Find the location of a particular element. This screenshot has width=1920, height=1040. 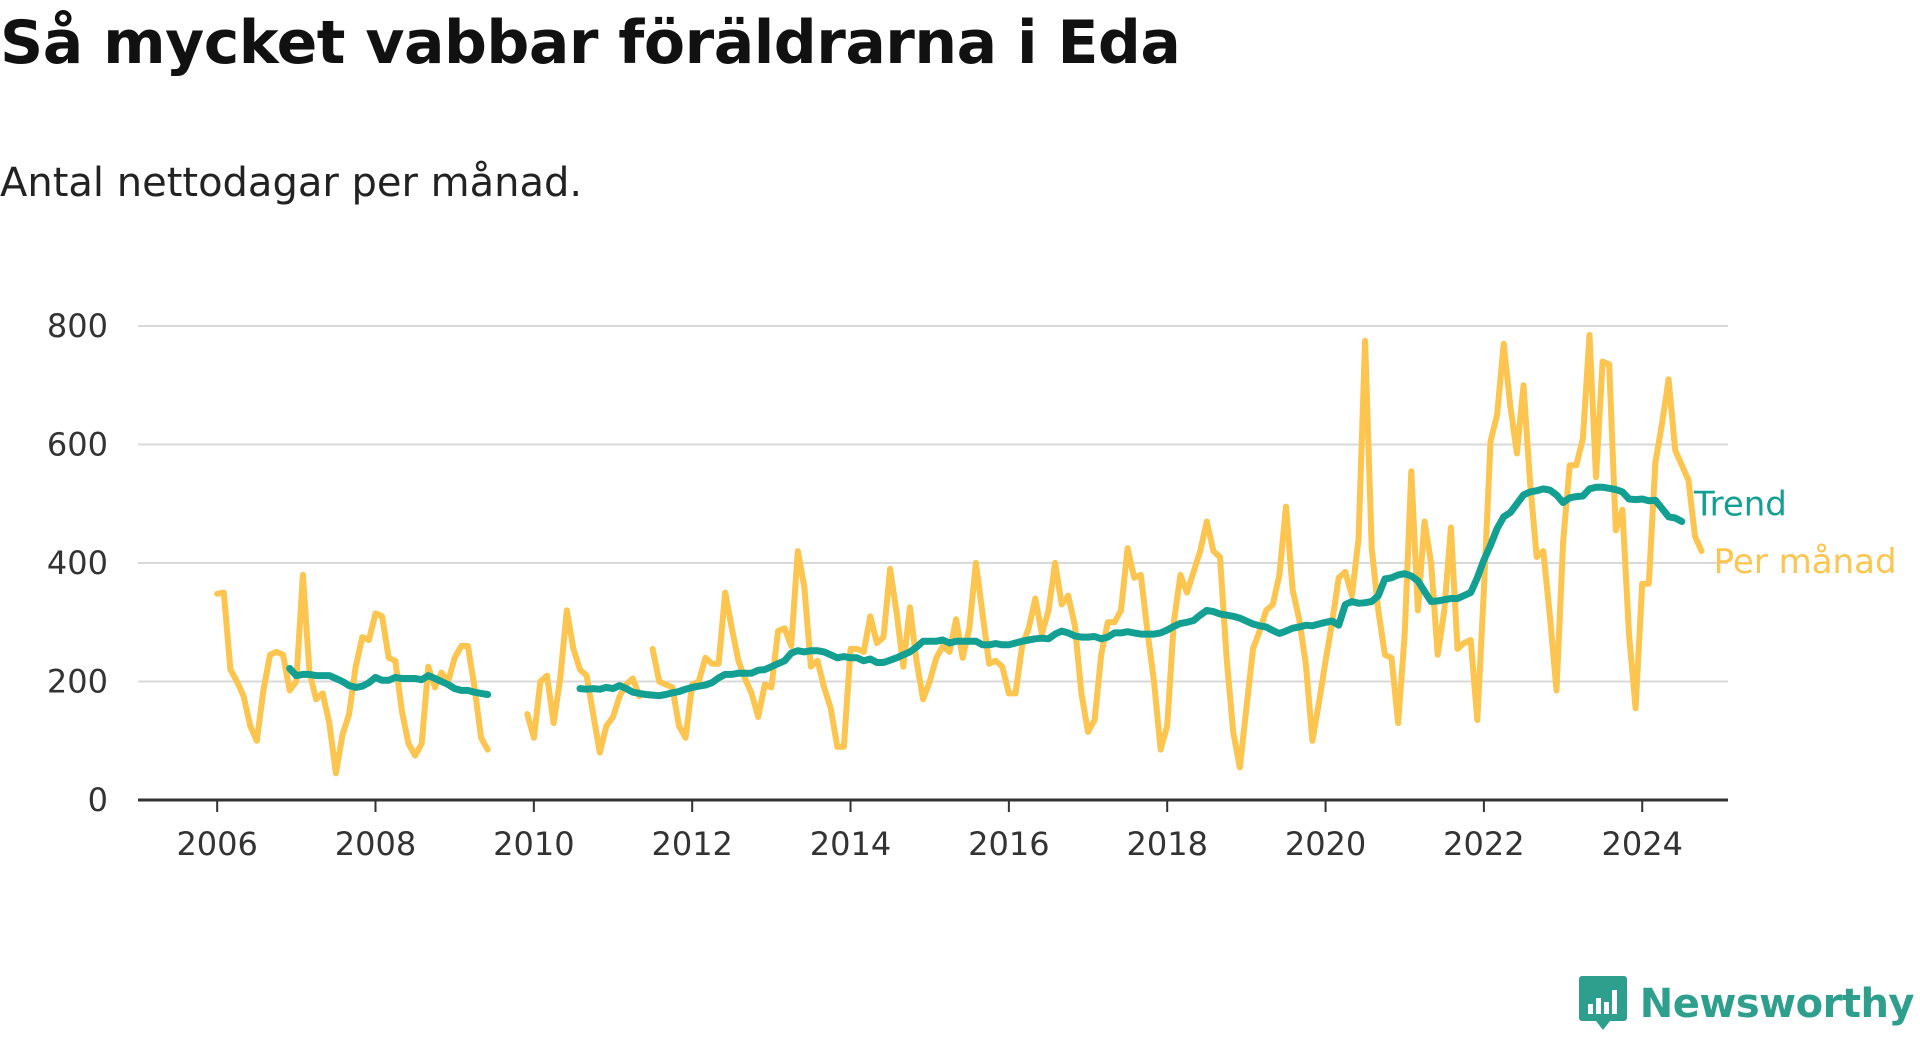

x-tick-label: 2006 is located at coordinates (216, 844).